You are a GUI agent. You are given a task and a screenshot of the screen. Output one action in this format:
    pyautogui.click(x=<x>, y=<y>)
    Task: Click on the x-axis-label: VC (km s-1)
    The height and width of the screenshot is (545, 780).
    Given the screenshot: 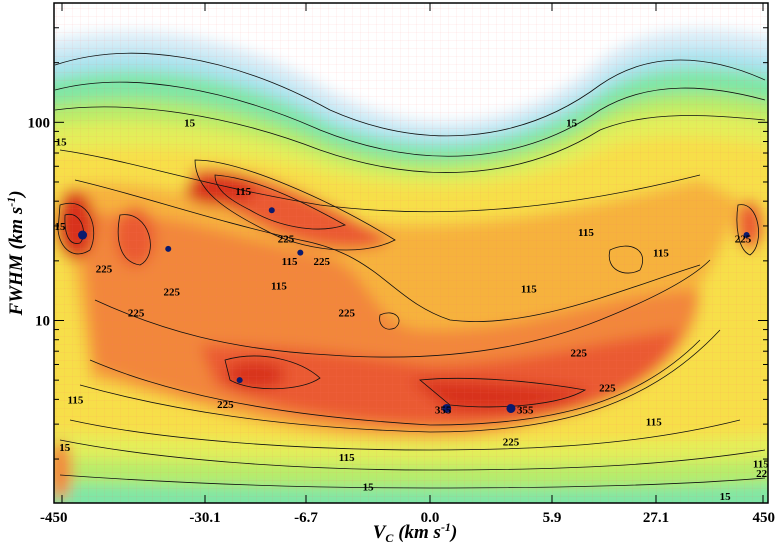 What is the action you would take?
    pyautogui.click(x=415, y=532)
    